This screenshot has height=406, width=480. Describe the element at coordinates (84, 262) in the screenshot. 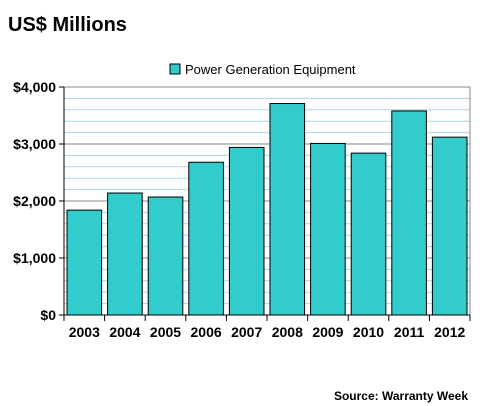

I see `bar-2003` at that location.